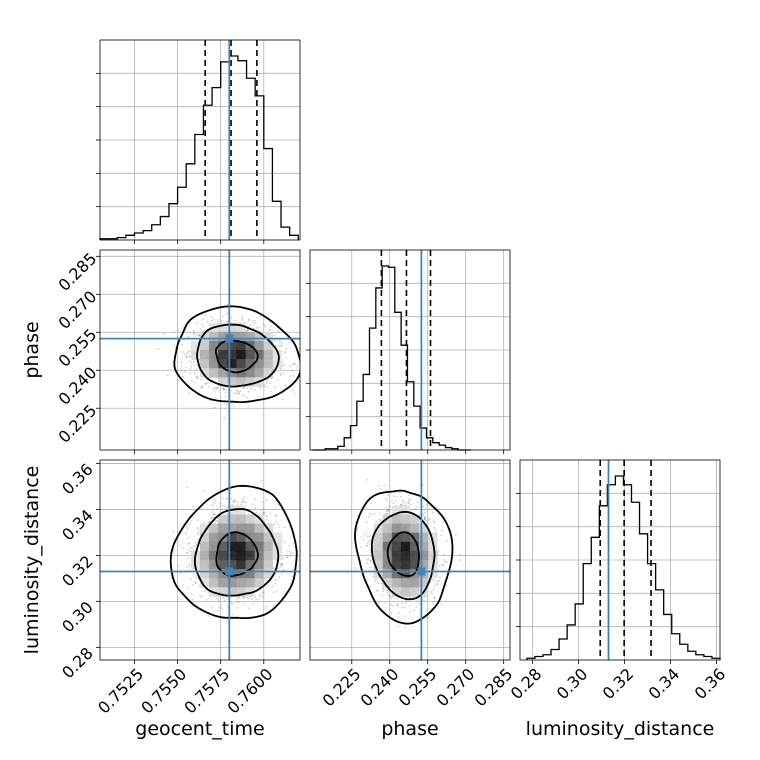  What do you see at coordinates (229, 571) in the screenshot?
I see `truth-marker` at bounding box center [229, 571].